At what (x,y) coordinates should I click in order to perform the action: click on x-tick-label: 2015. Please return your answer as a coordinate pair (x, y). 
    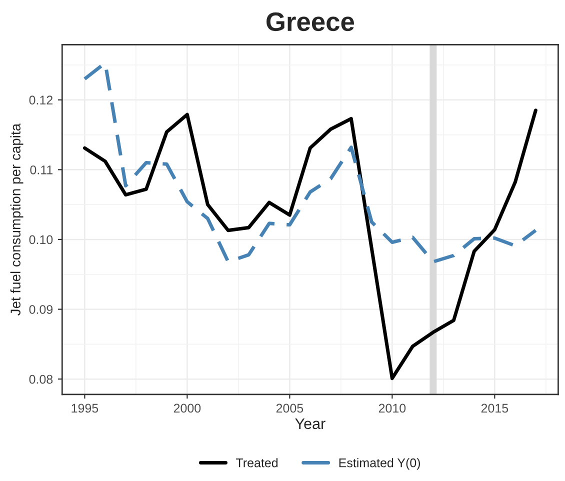
    Looking at the image, I should click on (494, 408).